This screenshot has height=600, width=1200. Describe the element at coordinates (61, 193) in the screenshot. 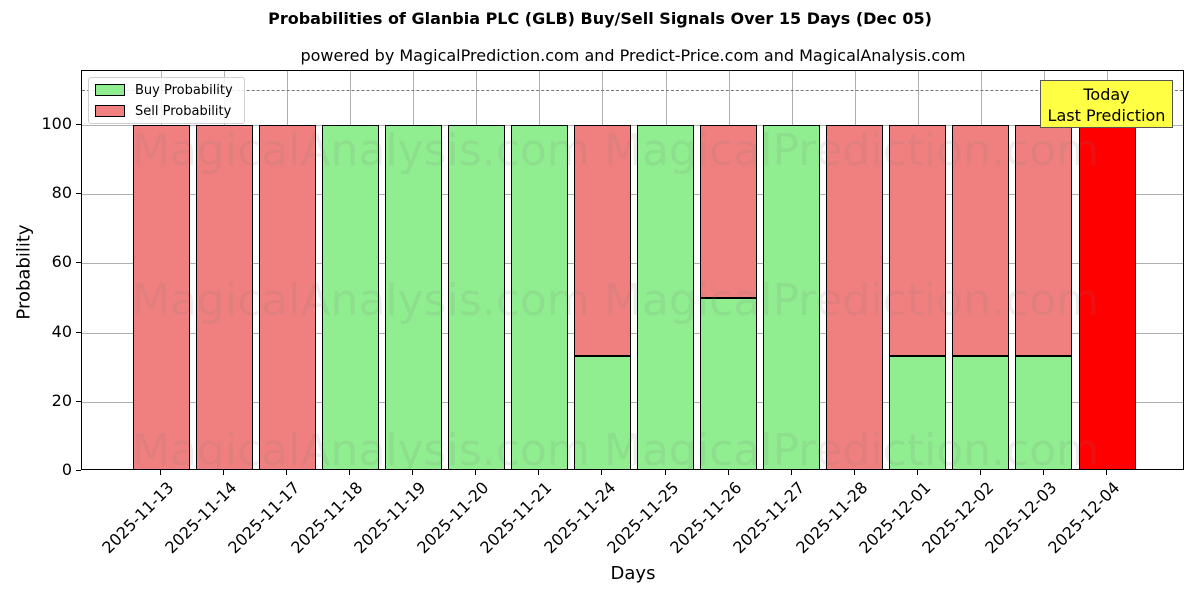

I see `y-tick-label: 80` at that location.